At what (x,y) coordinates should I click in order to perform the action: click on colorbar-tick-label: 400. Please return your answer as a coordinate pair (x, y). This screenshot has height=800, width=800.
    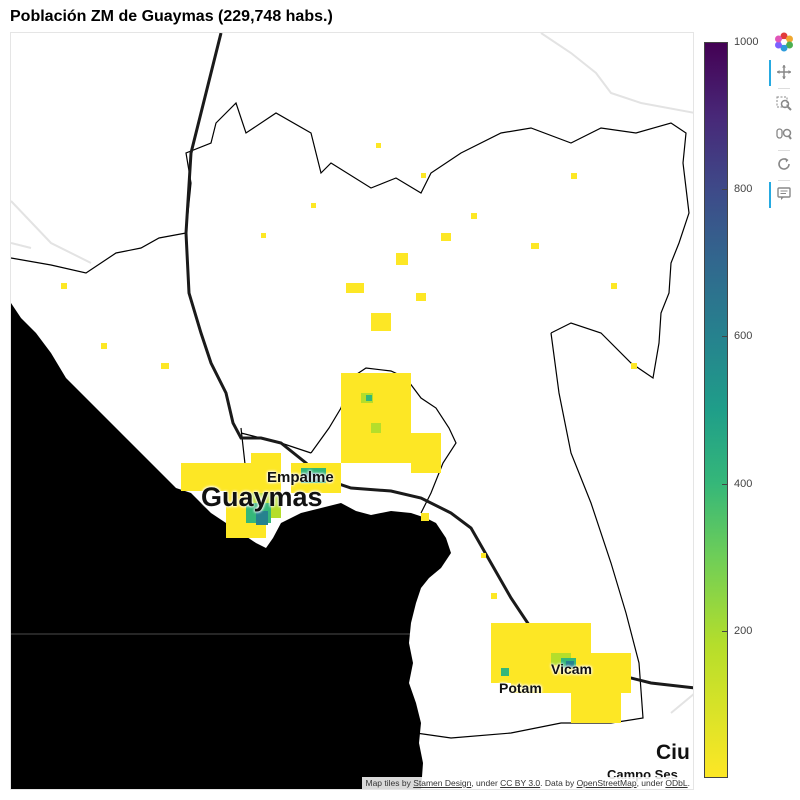
    Looking at the image, I should click on (743, 483).